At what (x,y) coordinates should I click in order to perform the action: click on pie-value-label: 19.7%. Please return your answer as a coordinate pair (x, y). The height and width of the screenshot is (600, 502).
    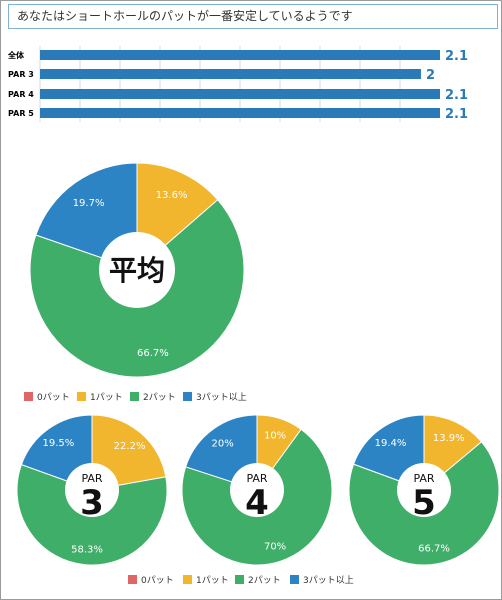
    Looking at the image, I should click on (89, 203).